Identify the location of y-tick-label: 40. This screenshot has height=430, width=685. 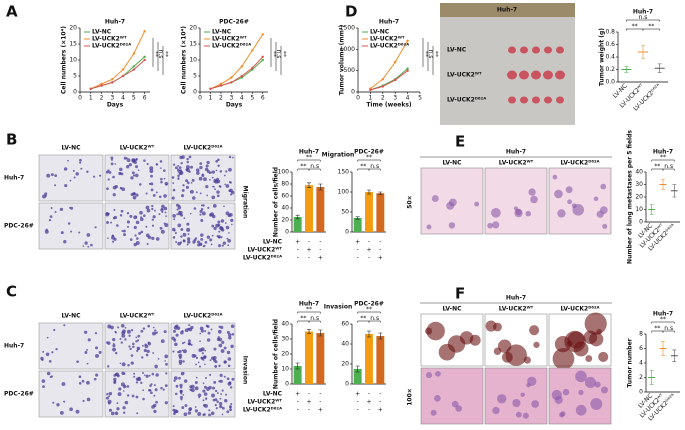
(285, 208).